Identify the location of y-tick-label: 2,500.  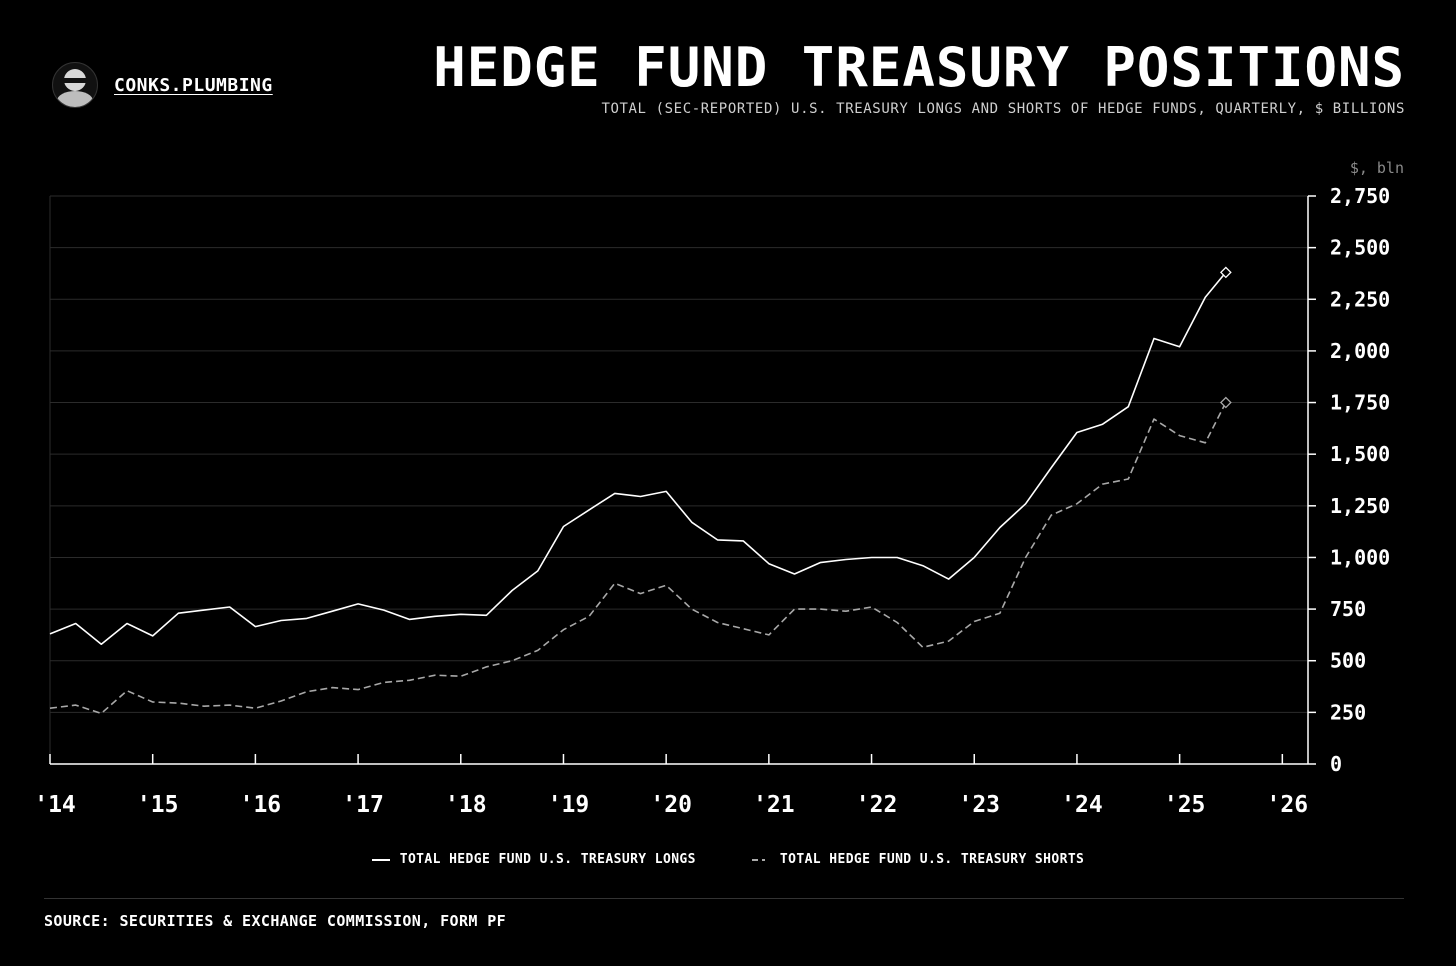
(1360, 248).